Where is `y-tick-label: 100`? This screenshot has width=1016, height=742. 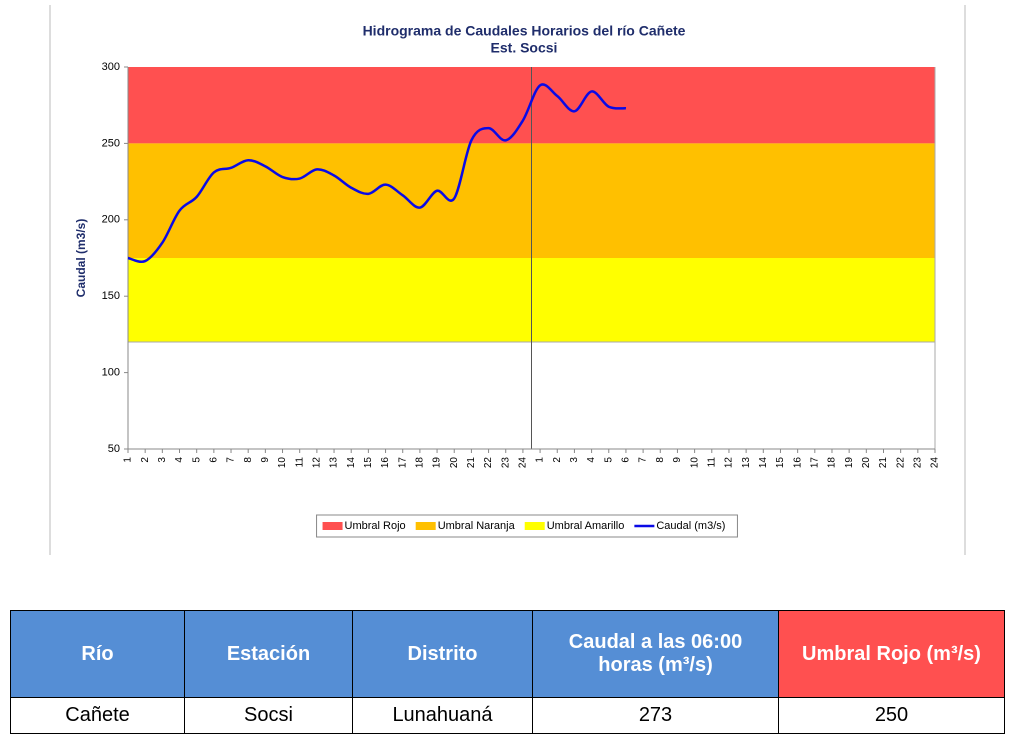 y-tick-label: 100 is located at coordinates (111, 373).